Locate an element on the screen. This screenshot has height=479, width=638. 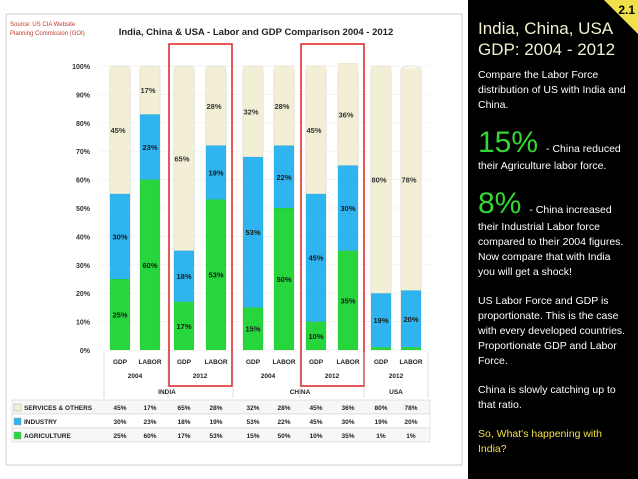
y-tick-label: 90% is located at coordinates (83, 95).